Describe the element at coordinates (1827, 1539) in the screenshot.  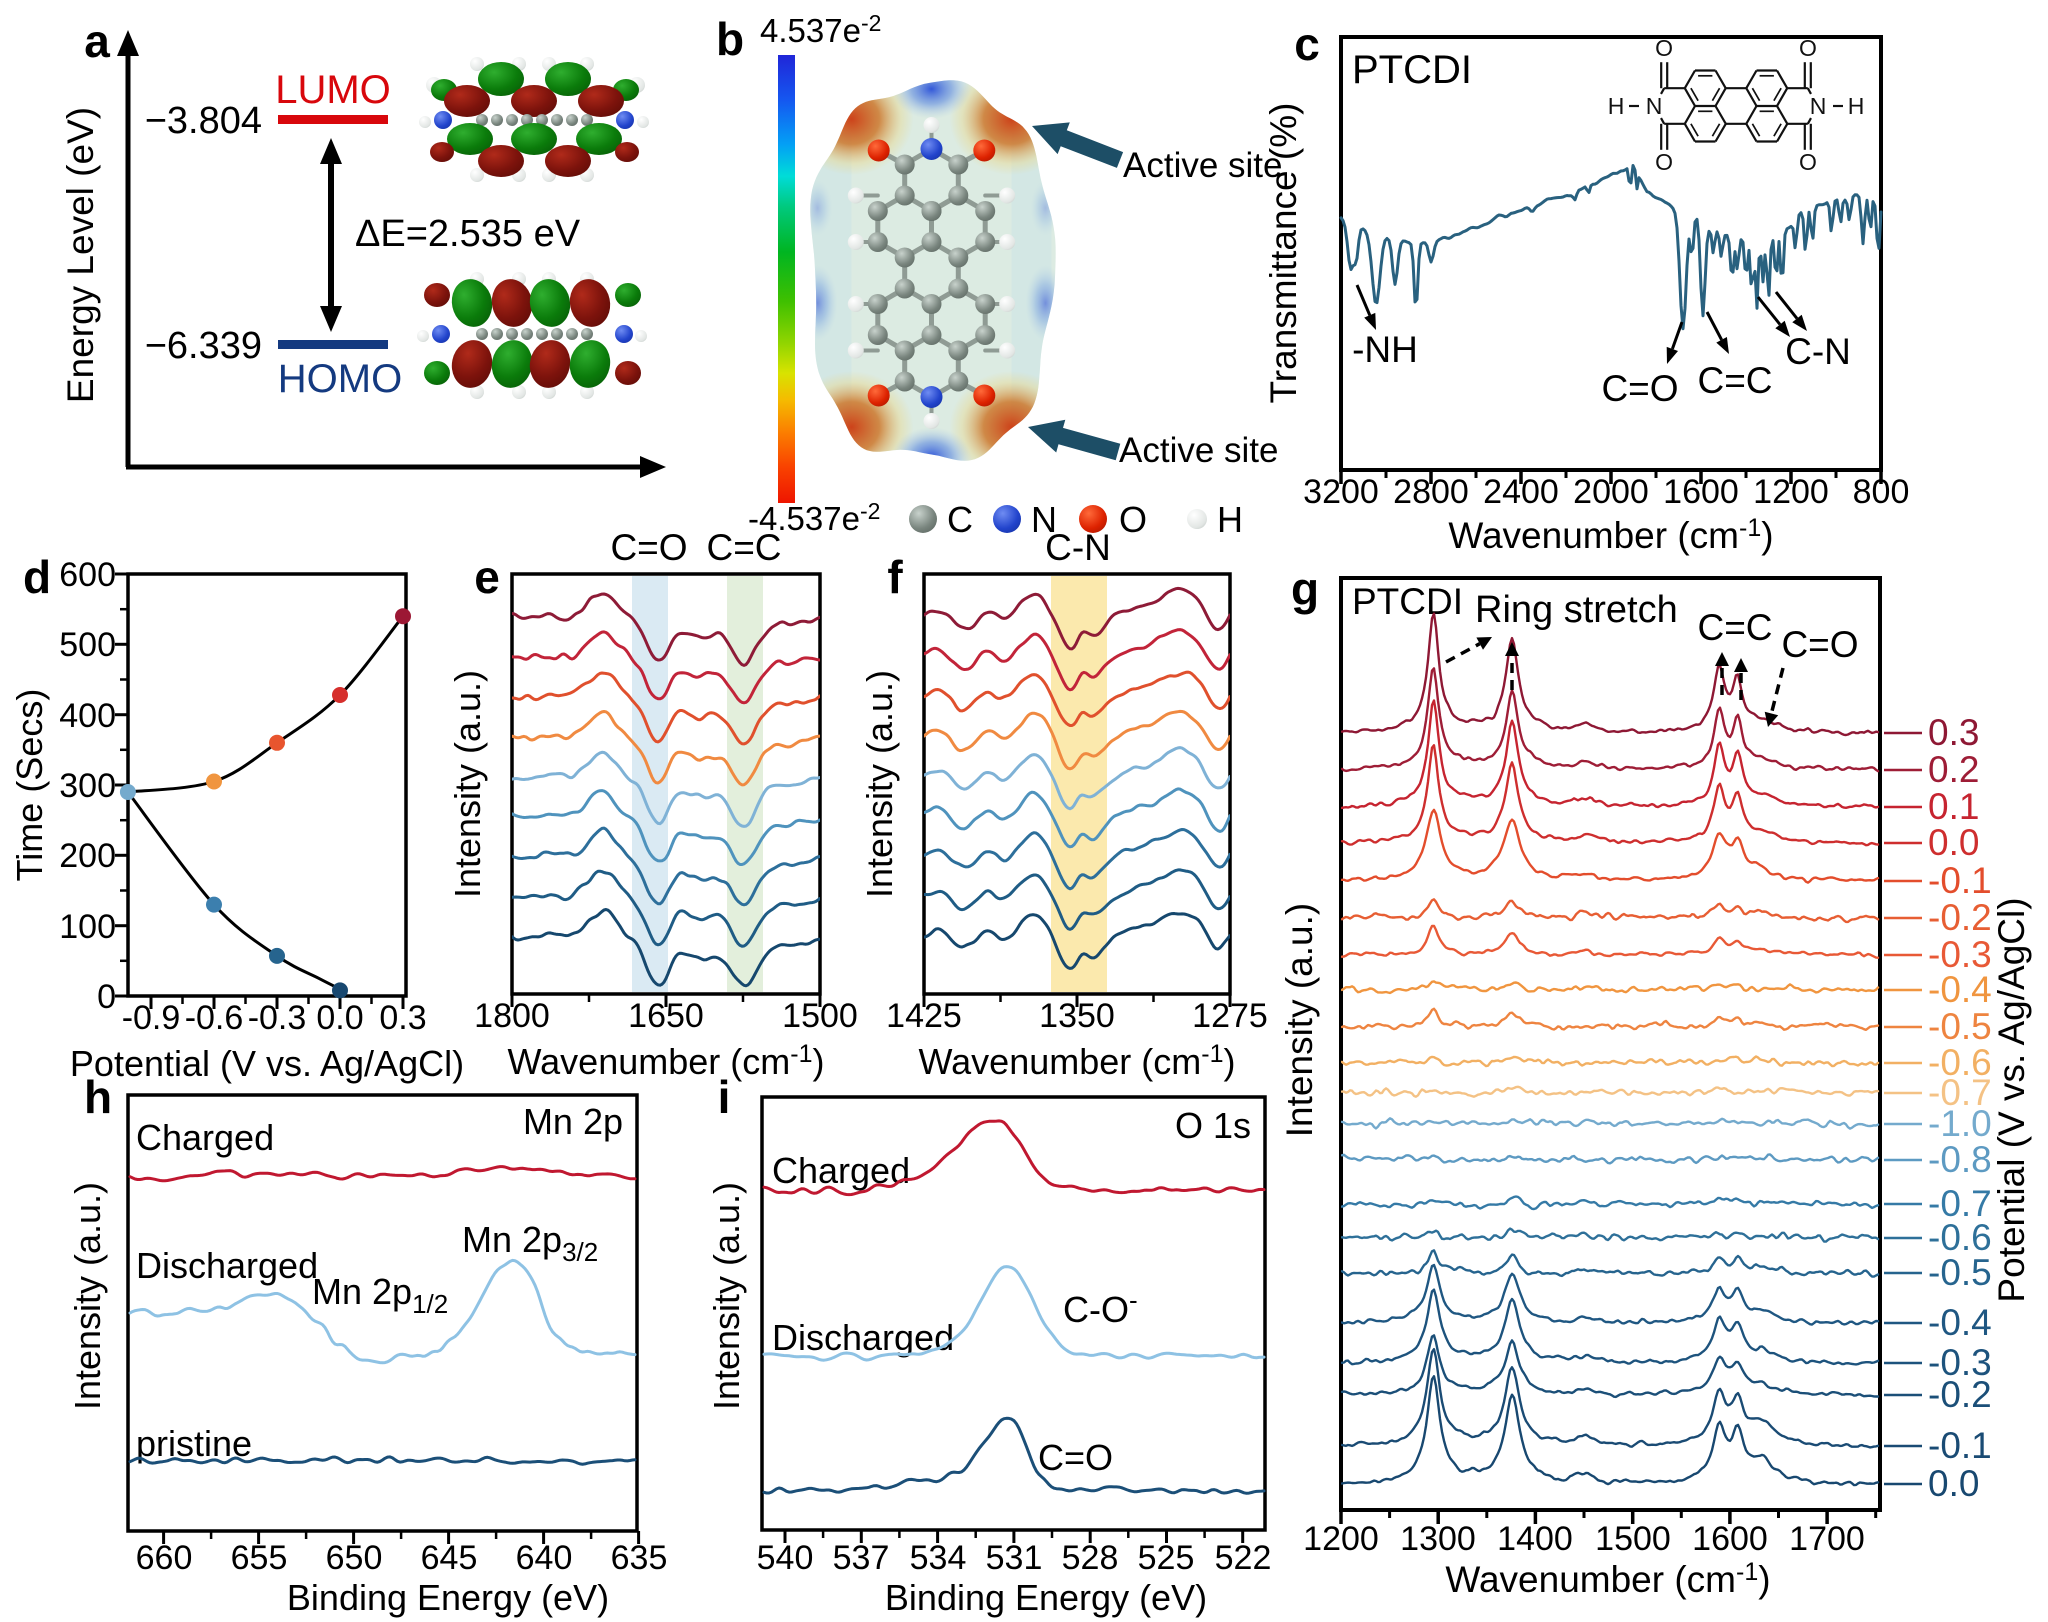
I see `svg-text: 1700` at that location.